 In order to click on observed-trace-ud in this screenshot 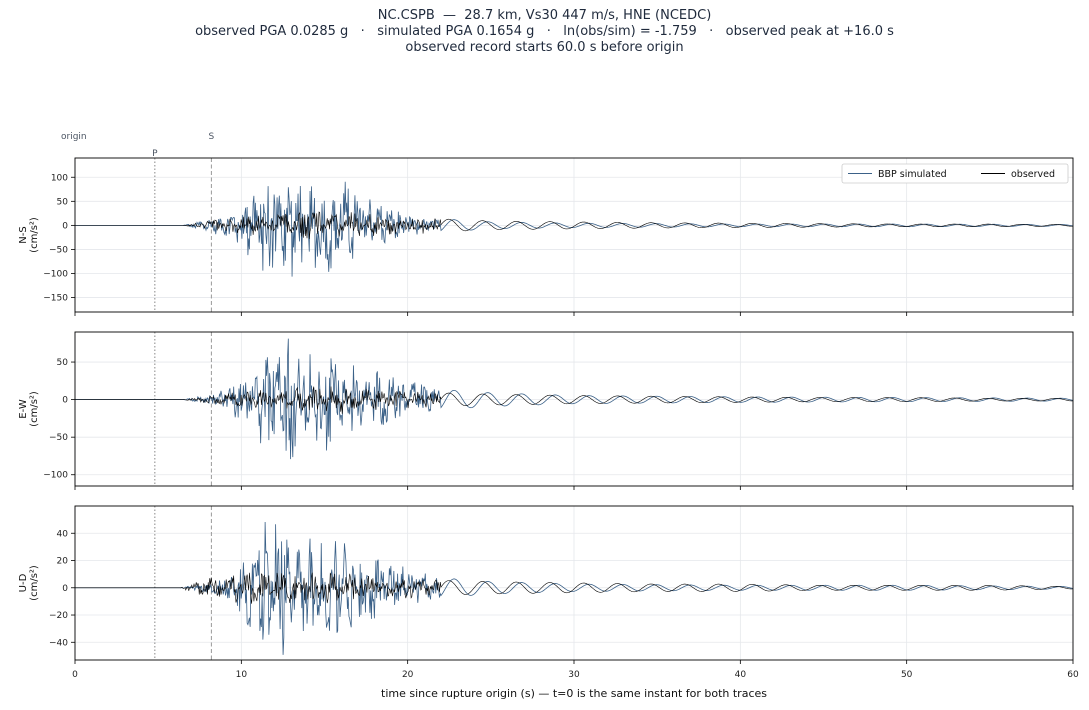, I will do `click(574, 588)`.